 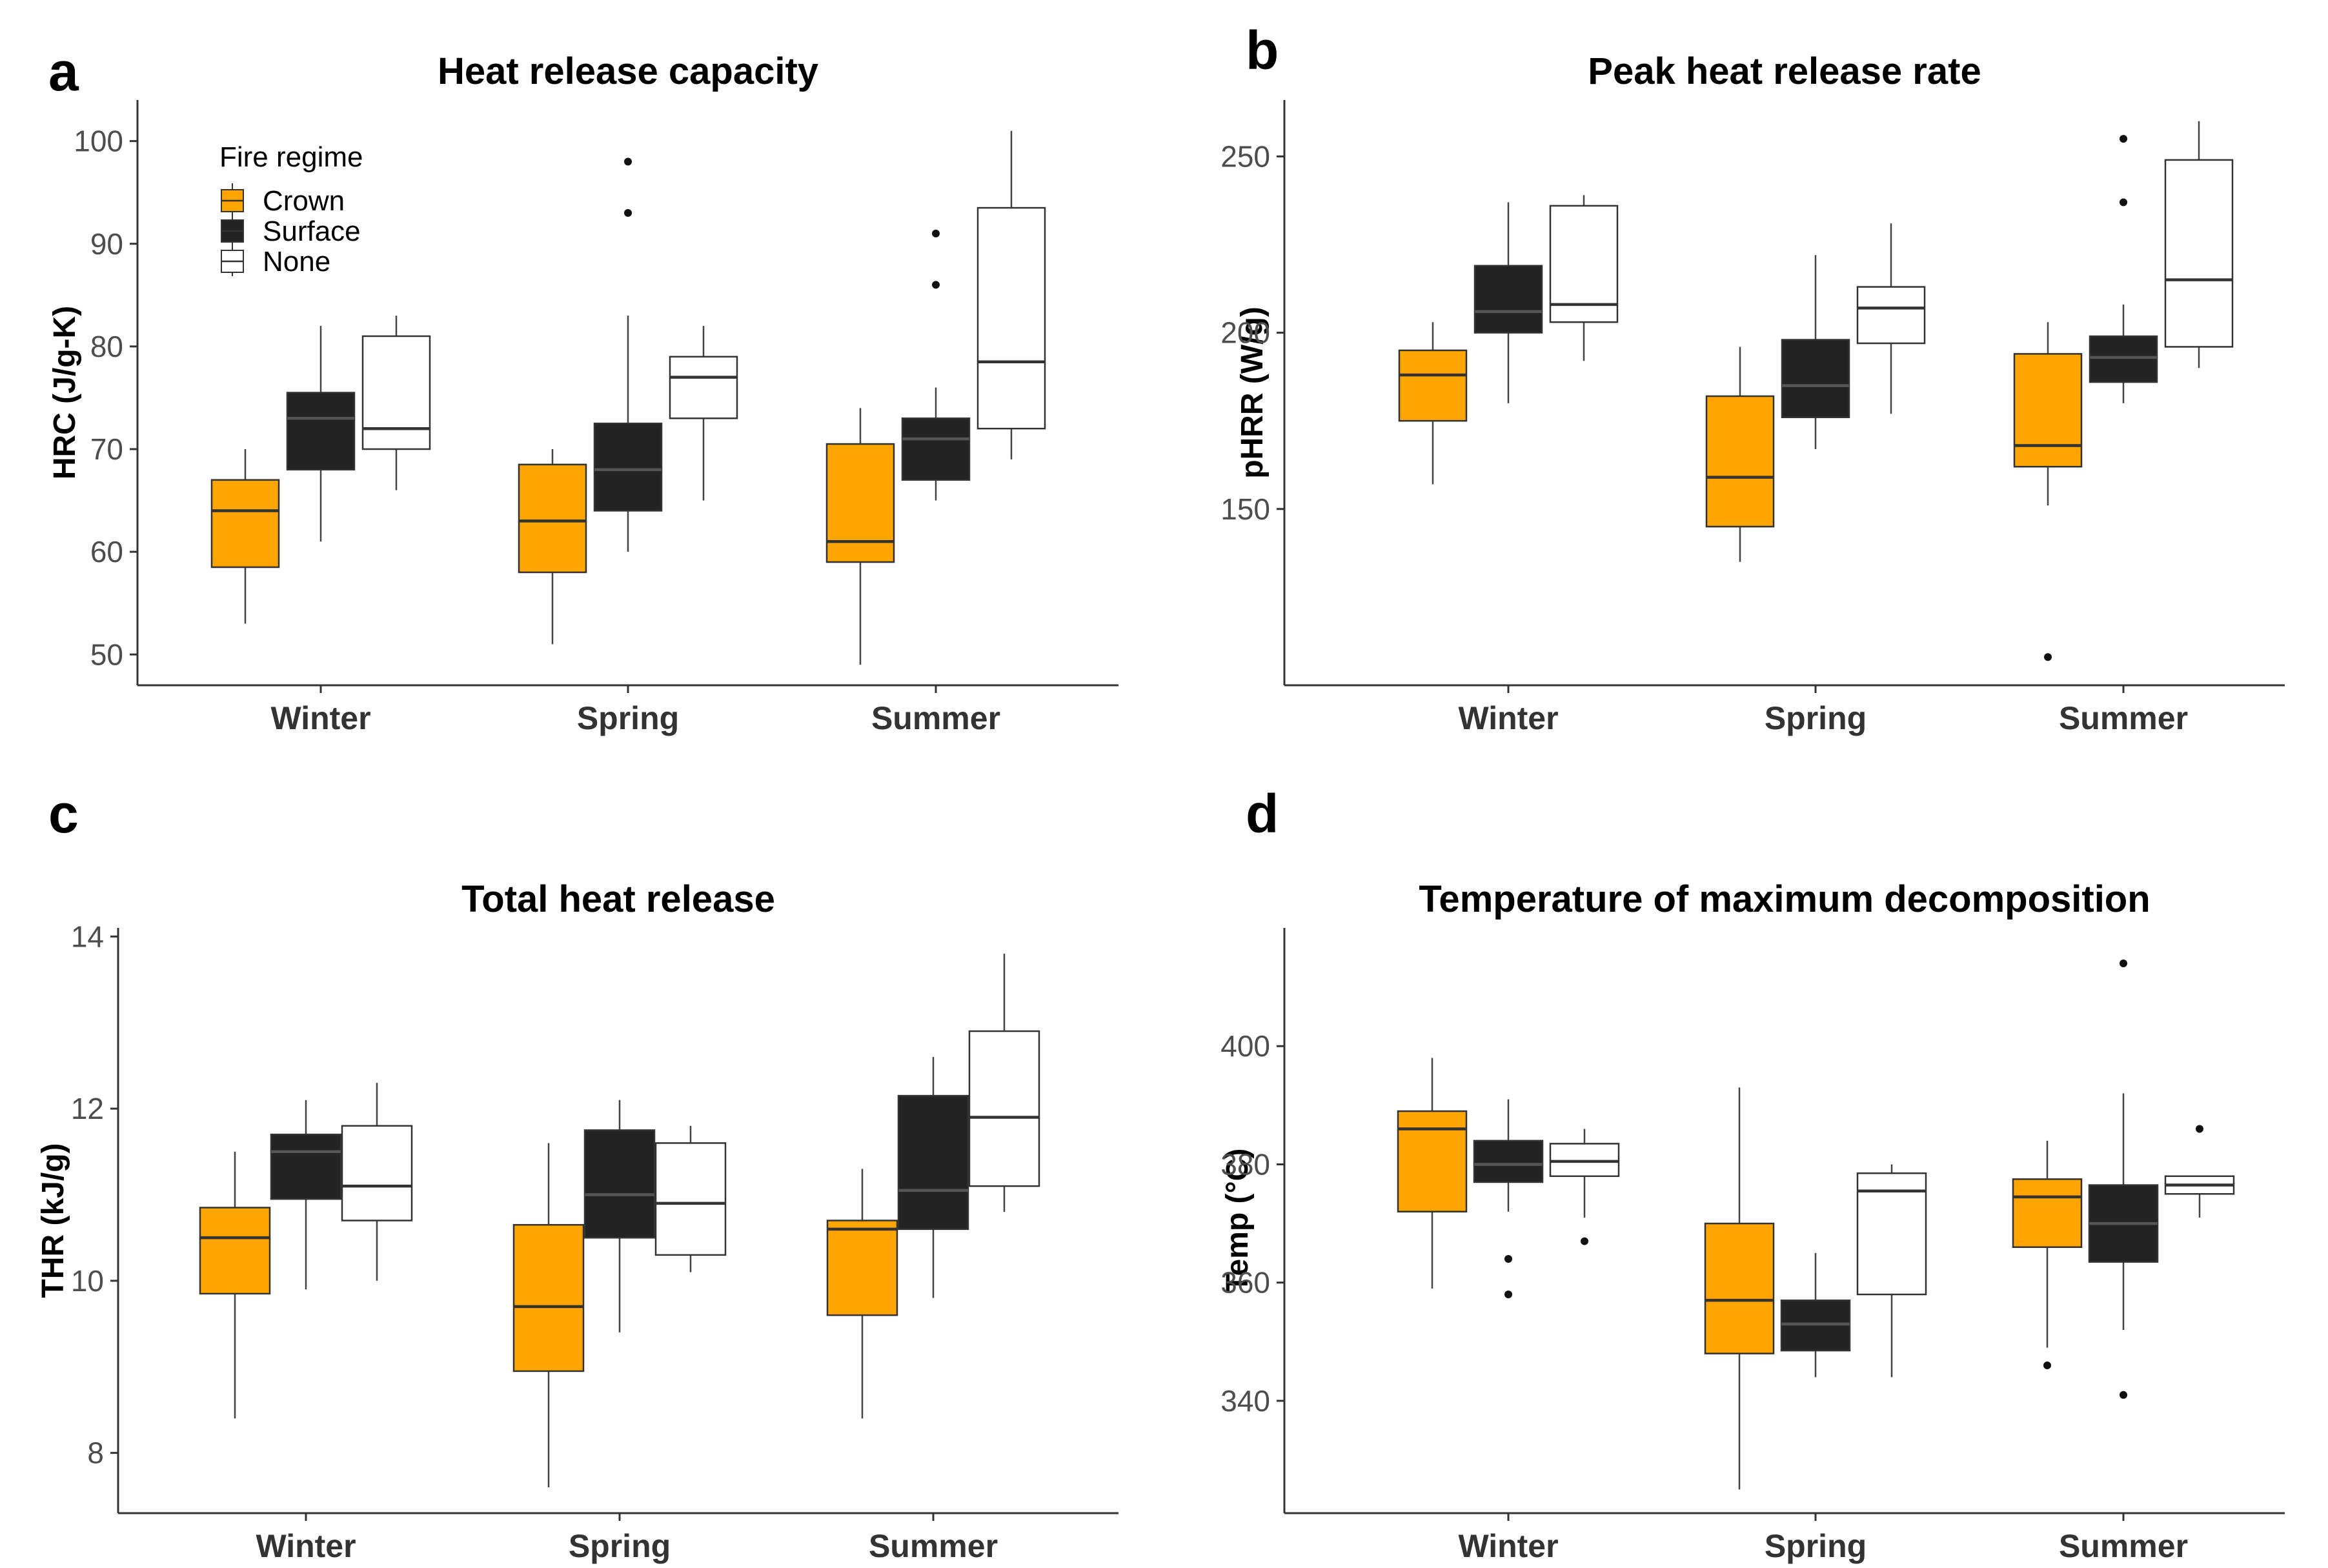 What do you see at coordinates (1245, 156) in the screenshot?
I see `y-tick-label: 250` at bounding box center [1245, 156].